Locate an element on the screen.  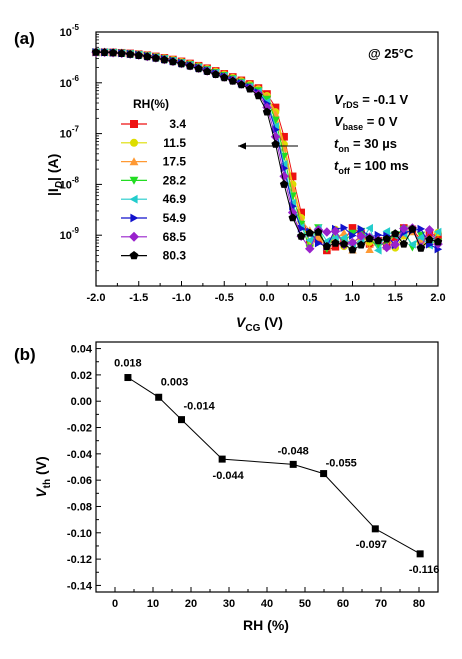
panel-a-xtick-label: 0.5 is located at coordinates (309, 298).